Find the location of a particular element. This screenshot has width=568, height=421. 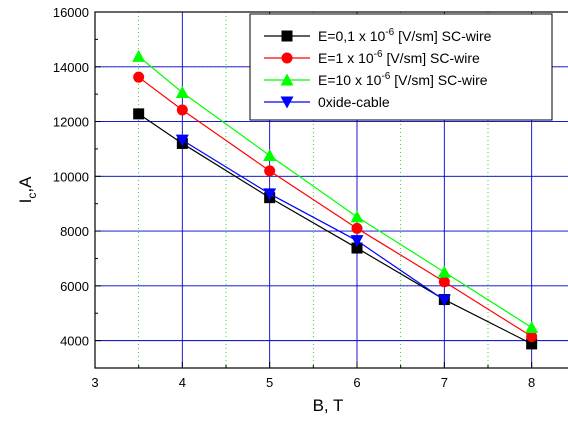

x-axis-label: B, T is located at coordinates (328, 405).